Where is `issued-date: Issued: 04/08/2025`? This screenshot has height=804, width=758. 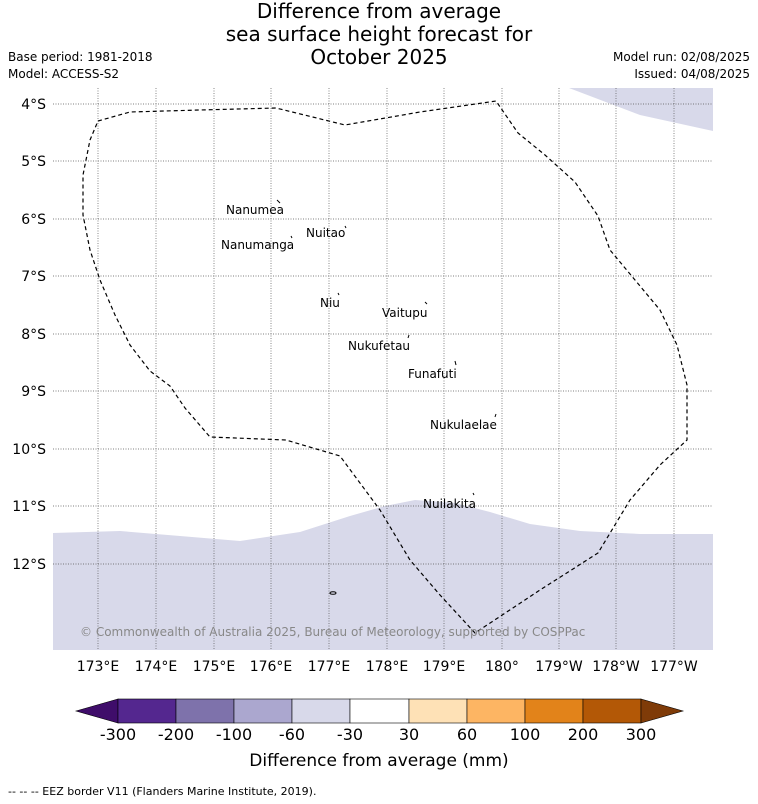
issued-date: Issued: 04/08/2025 is located at coordinates (692, 74).